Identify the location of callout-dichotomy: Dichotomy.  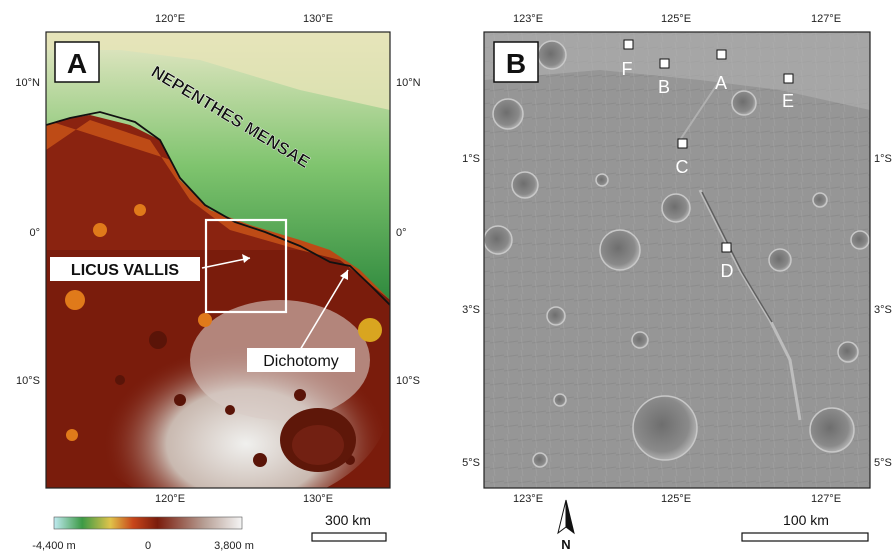
(301, 361).